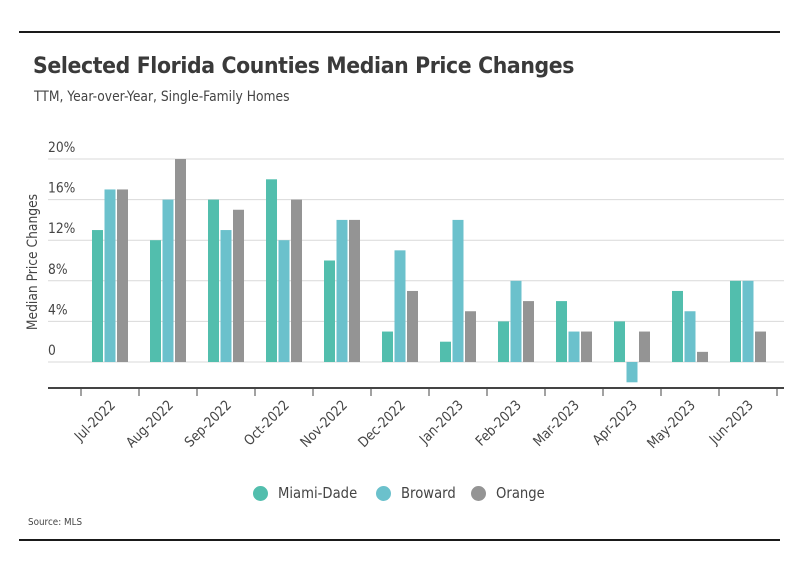 This screenshot has height=575, width=798. Describe the element at coordinates (520, 493) in the screenshot. I see `legend-label: Orange` at that location.